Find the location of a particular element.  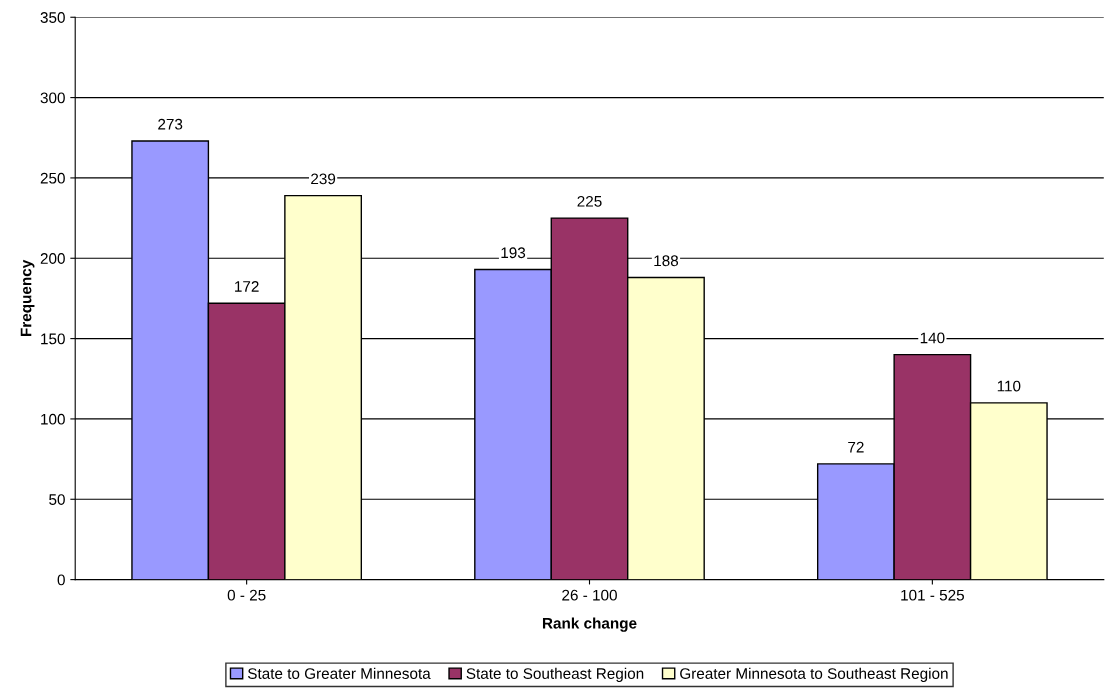

data-label: 193 is located at coordinates (513, 253).